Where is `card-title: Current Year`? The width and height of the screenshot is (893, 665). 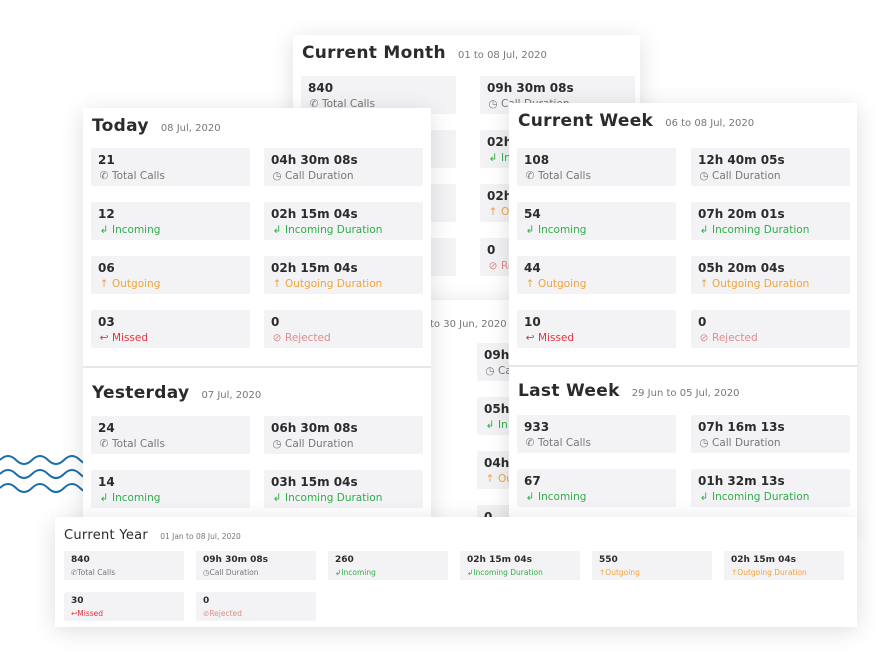 card-title: Current Year is located at coordinates (106, 535).